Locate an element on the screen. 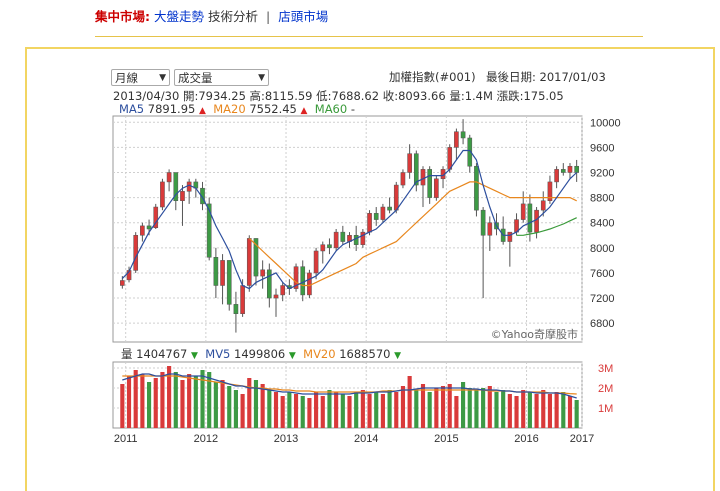 The width and height of the screenshot is (720, 491). price-tick-label: 10000 is located at coordinates (605, 123).